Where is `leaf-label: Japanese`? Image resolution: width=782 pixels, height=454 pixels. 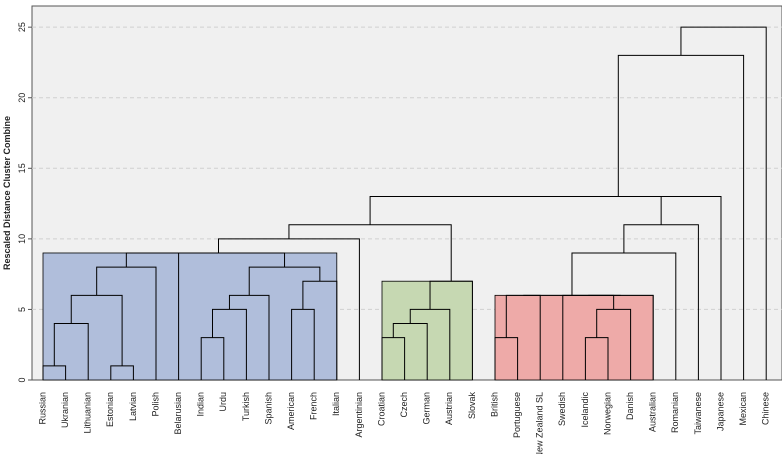 leaf-label: Japanese is located at coordinates (720, 411).